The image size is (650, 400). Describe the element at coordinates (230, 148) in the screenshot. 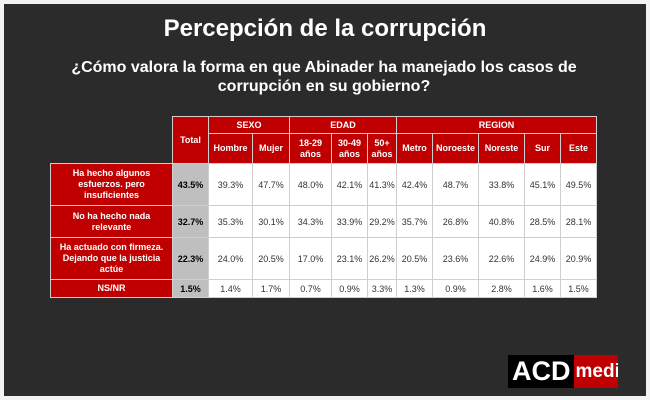

I see `column-header: Hombre` at that location.